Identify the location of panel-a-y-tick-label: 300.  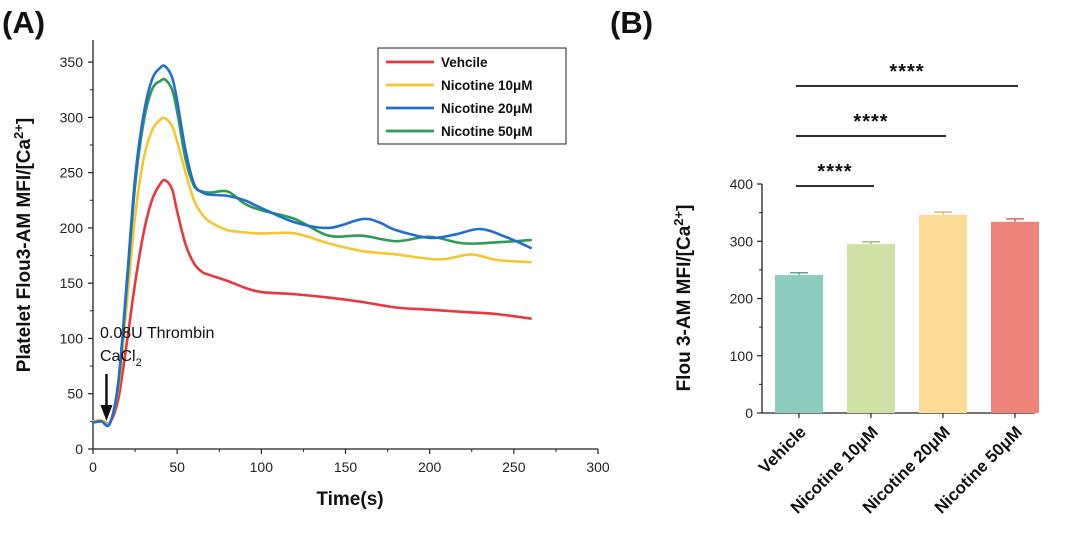
(72, 117).